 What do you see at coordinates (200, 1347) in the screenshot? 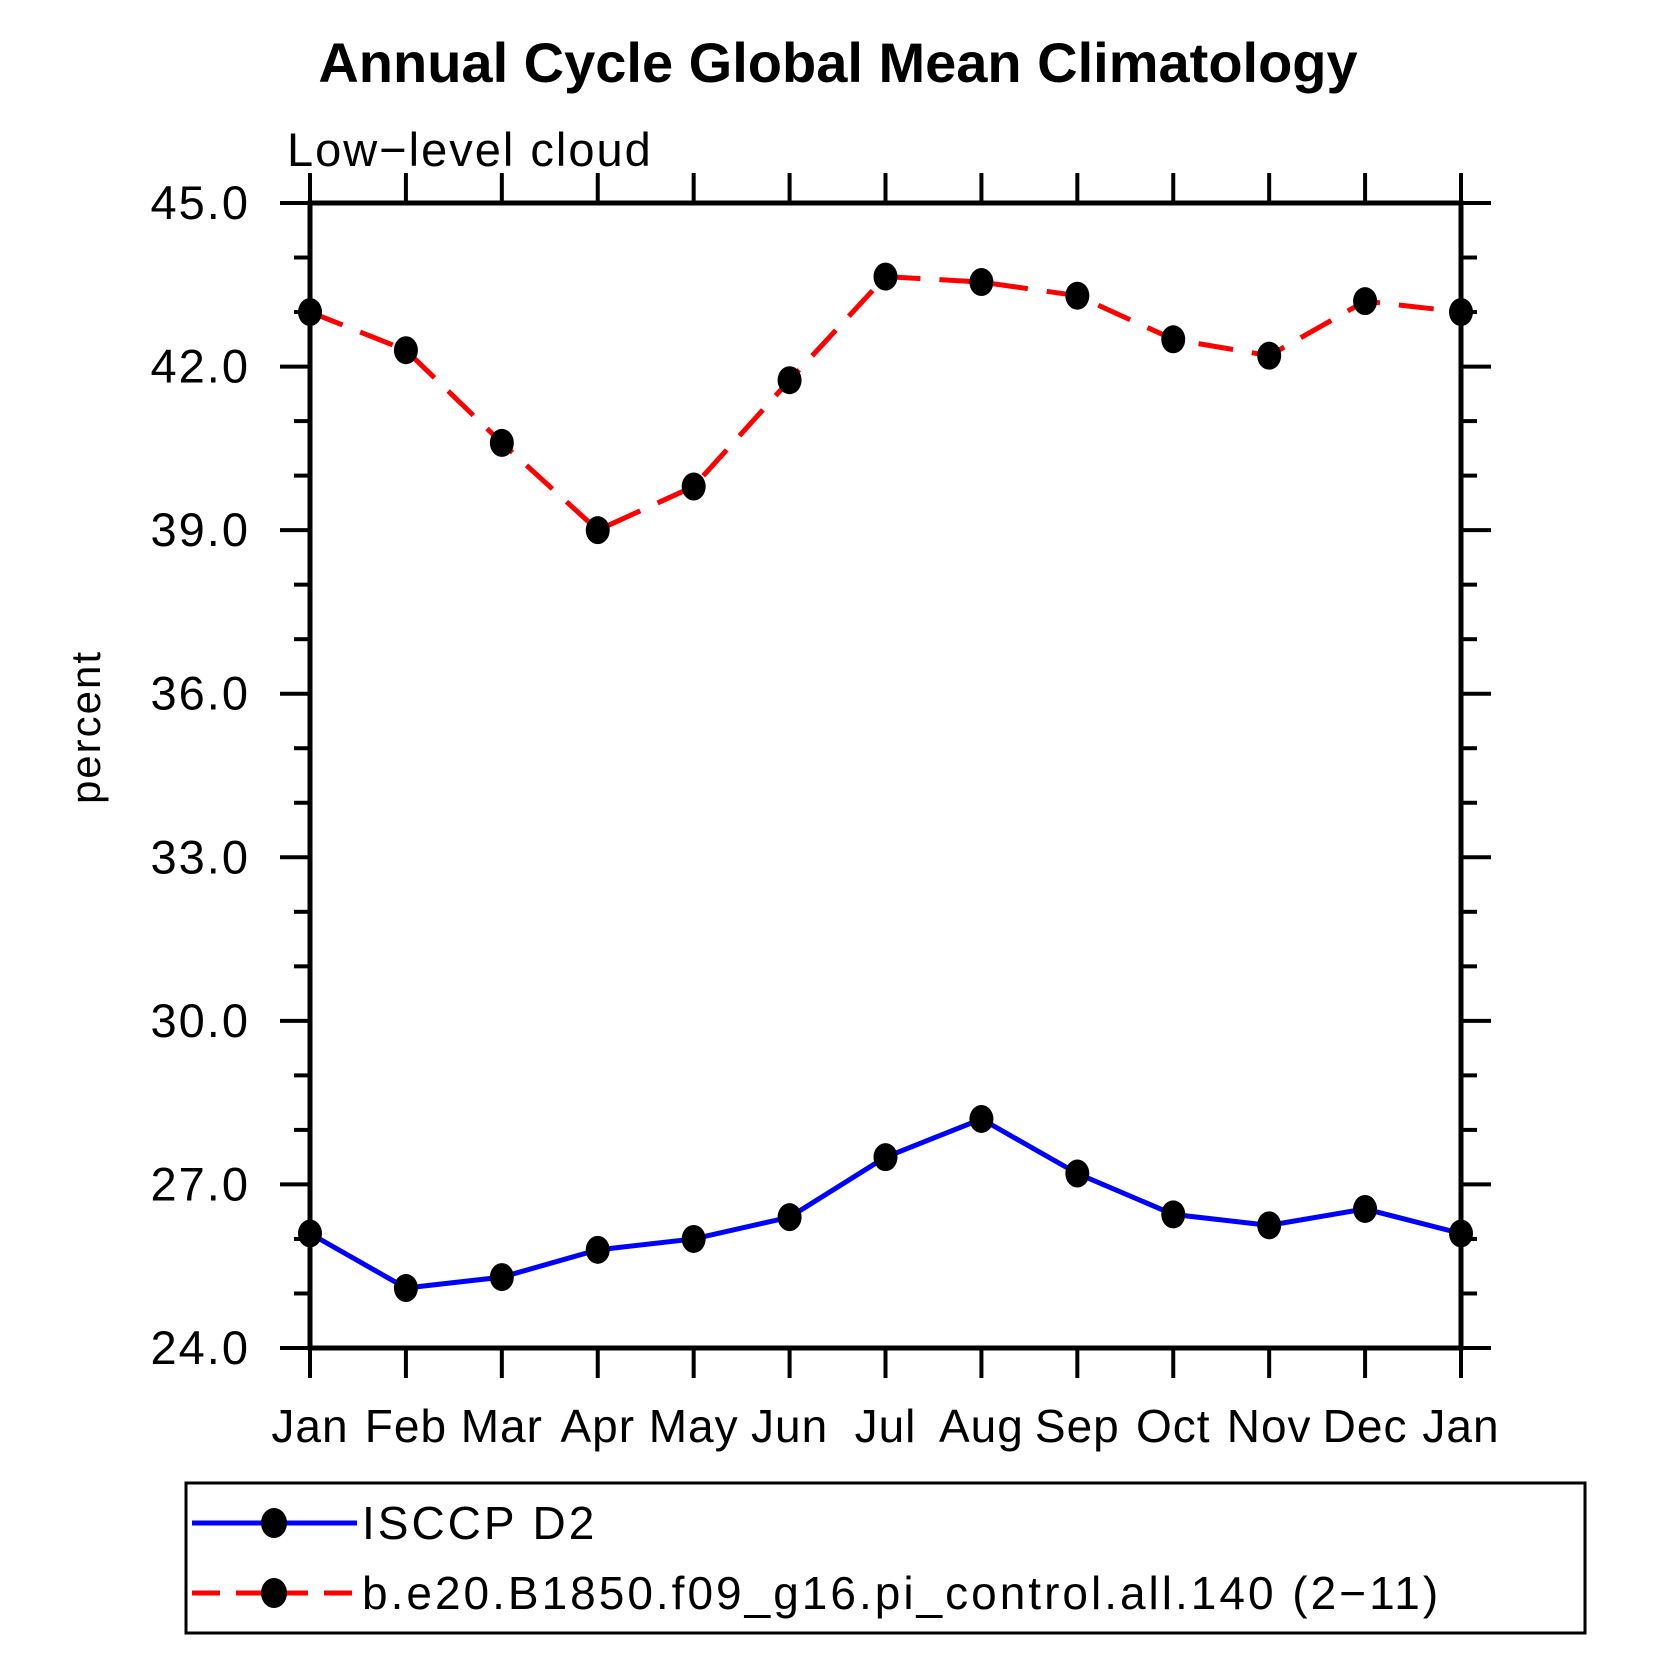
I see `y-tick-label: 24.0` at bounding box center [200, 1347].